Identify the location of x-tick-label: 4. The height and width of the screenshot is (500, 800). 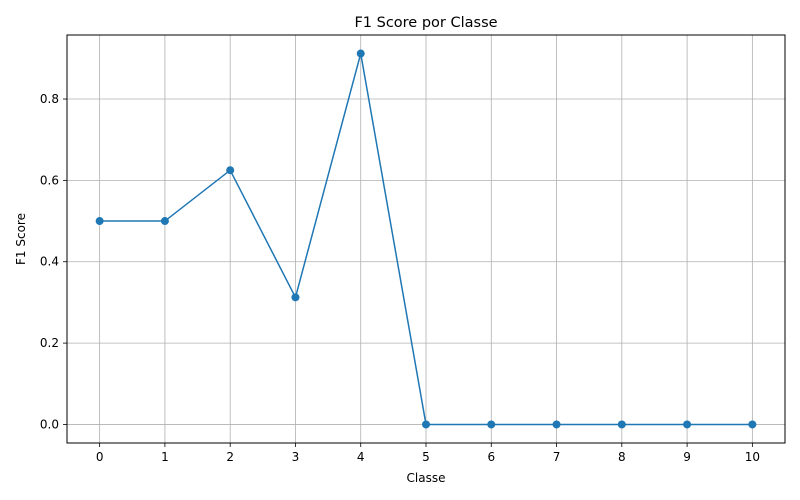
(361, 457).